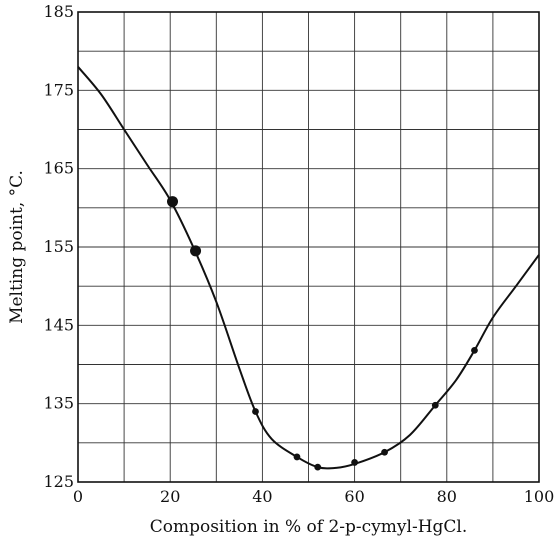  What do you see at coordinates (58, 324) in the screenshot?
I see `y-tick-label-145: 145` at bounding box center [58, 324].